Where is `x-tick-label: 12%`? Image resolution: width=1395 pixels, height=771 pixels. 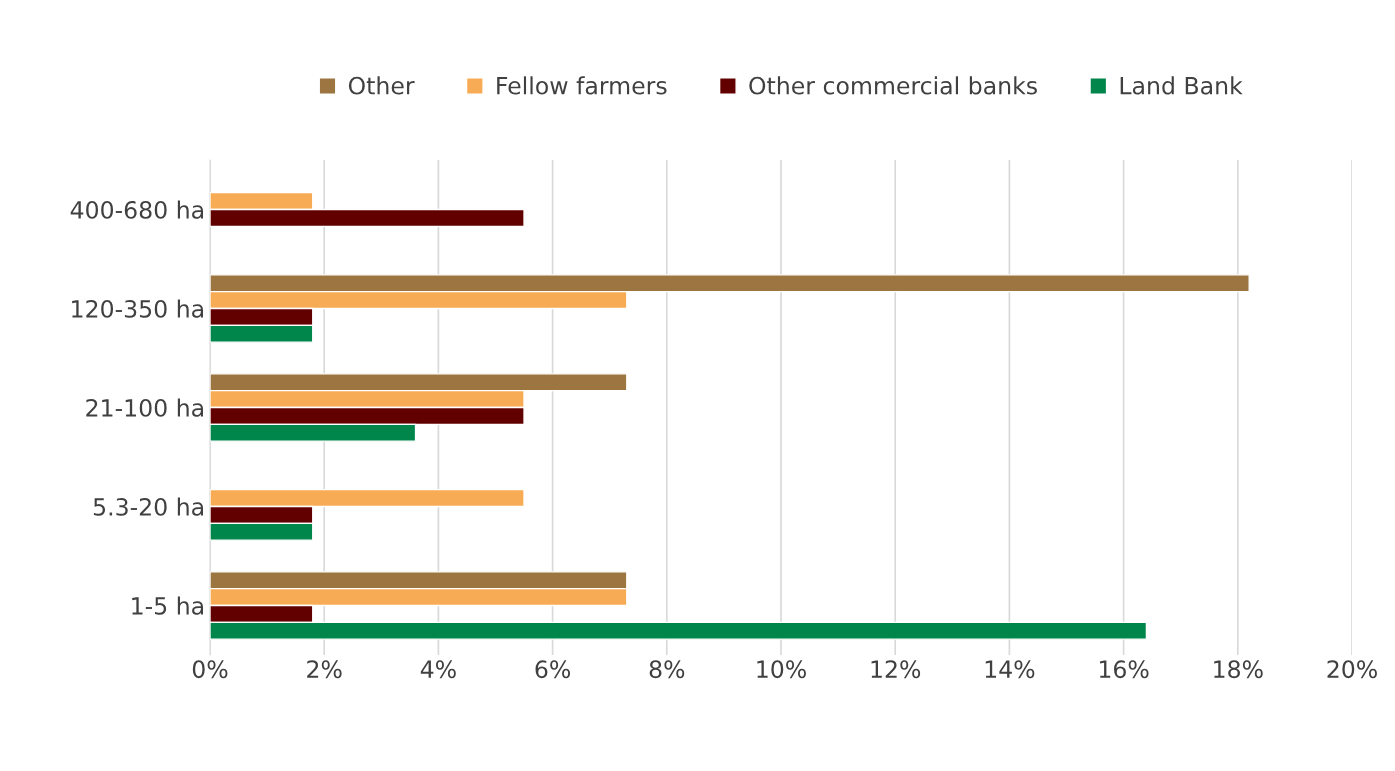 x-tick-label: 12% is located at coordinates (896, 669).